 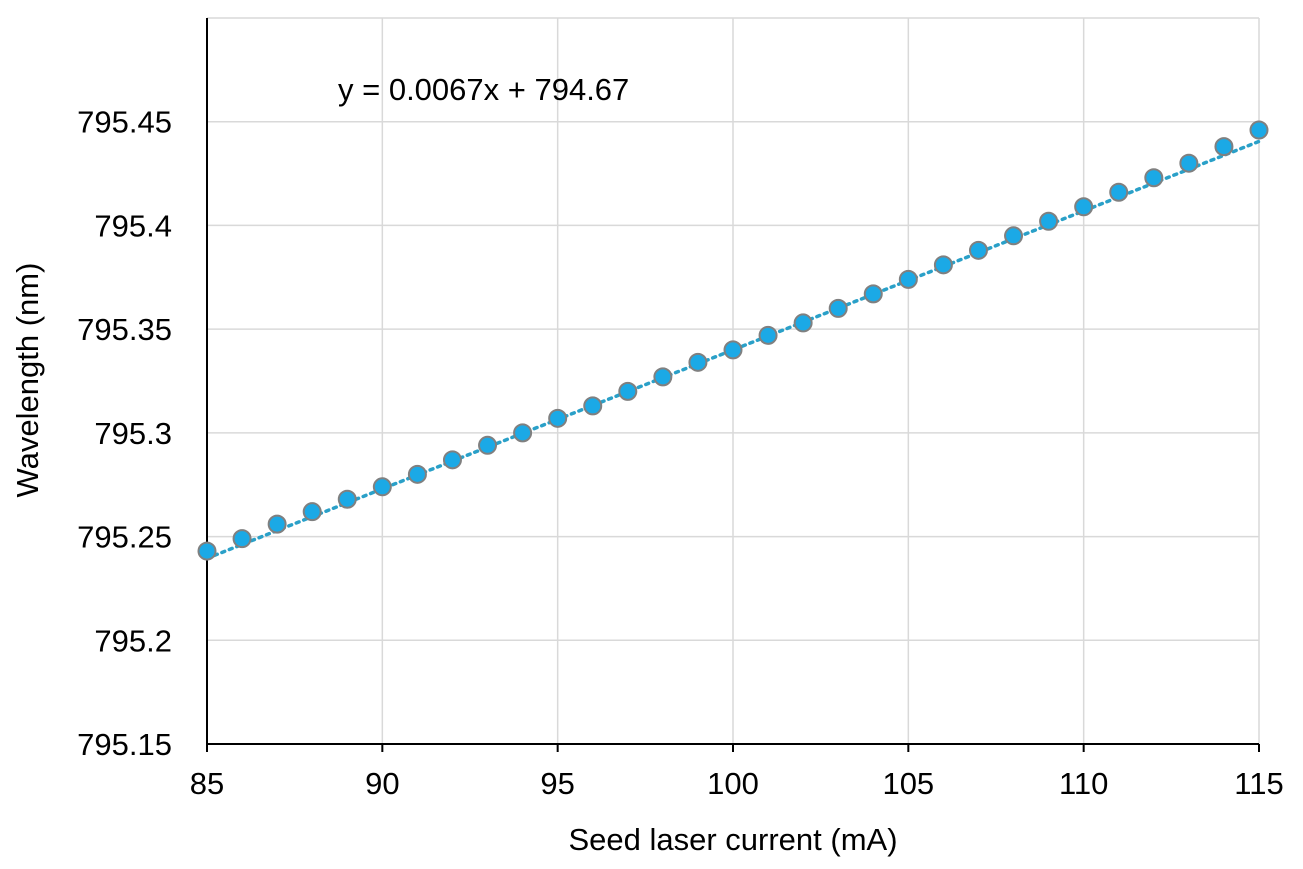 I want to click on y-axis-title: Wavelength (nm), so click(x=27, y=380).